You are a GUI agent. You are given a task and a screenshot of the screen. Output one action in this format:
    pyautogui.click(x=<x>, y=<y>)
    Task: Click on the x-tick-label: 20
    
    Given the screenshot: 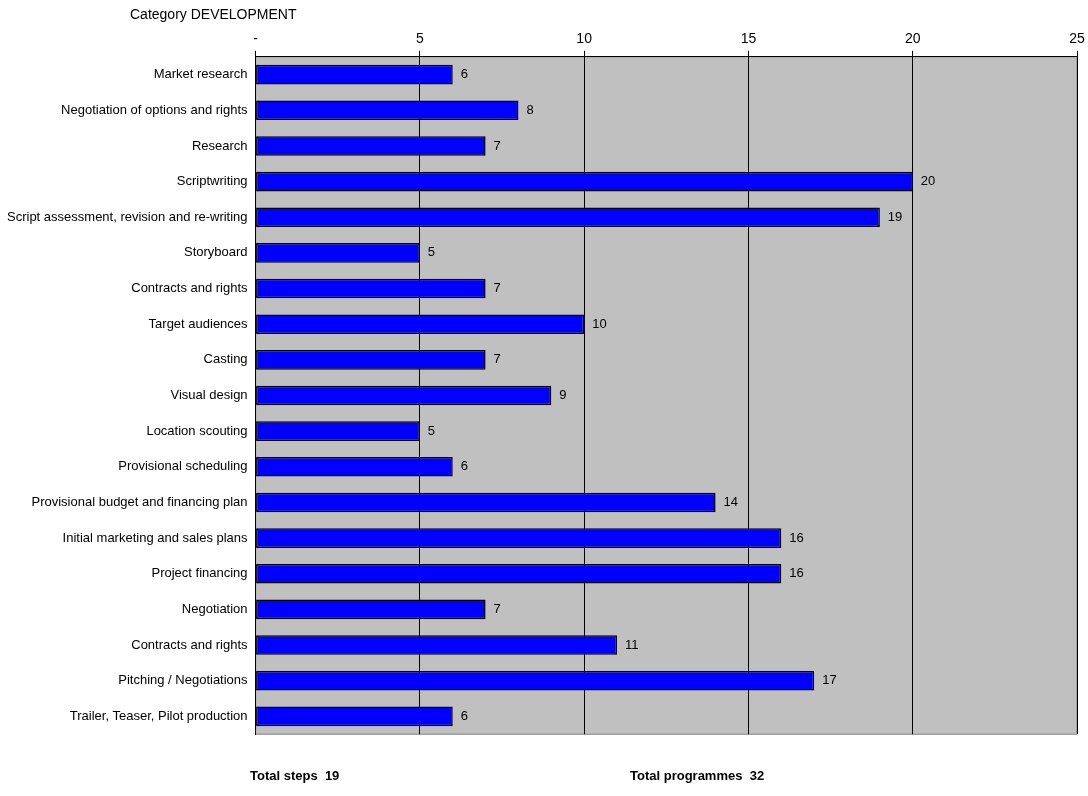 What is the action you would take?
    pyautogui.click(x=912, y=38)
    